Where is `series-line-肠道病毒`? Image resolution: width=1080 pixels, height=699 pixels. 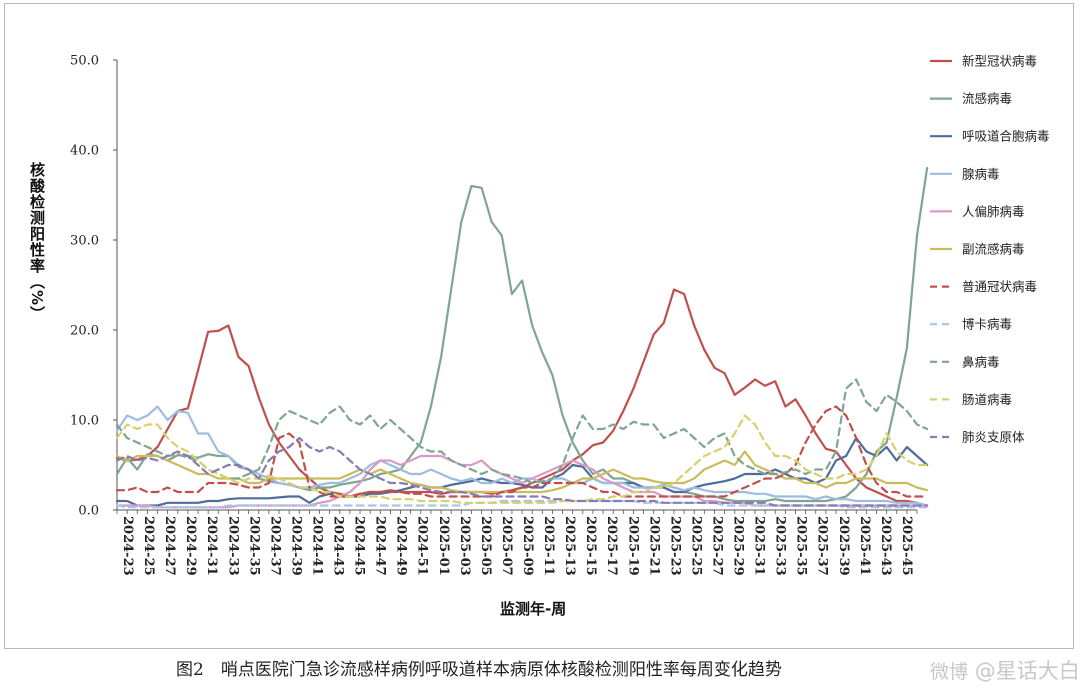
series-line-肠道病毒 is located at coordinates (522, 459).